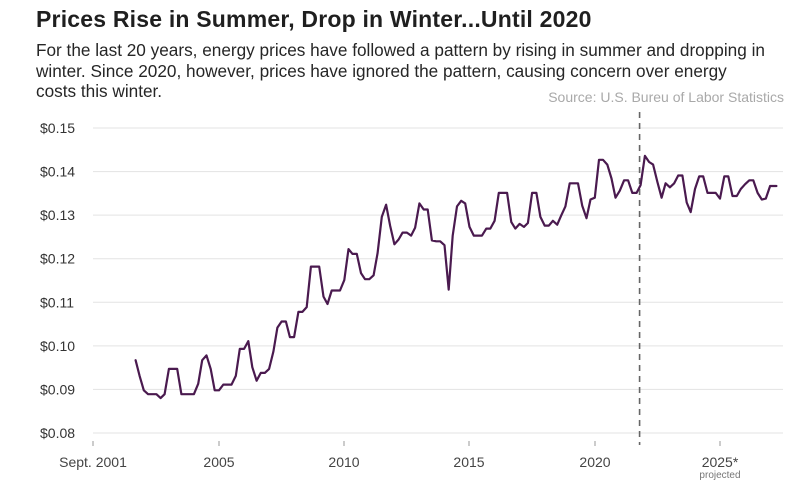 The width and height of the screenshot is (800, 483). What do you see at coordinates (57, 215) in the screenshot?
I see `y-tick-label: $0.13` at bounding box center [57, 215].